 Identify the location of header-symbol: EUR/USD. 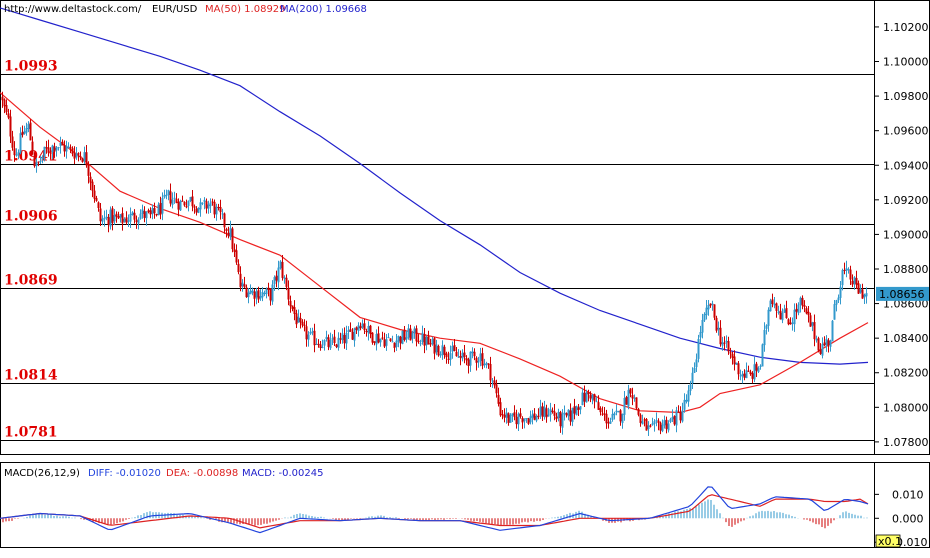
(175, 9).